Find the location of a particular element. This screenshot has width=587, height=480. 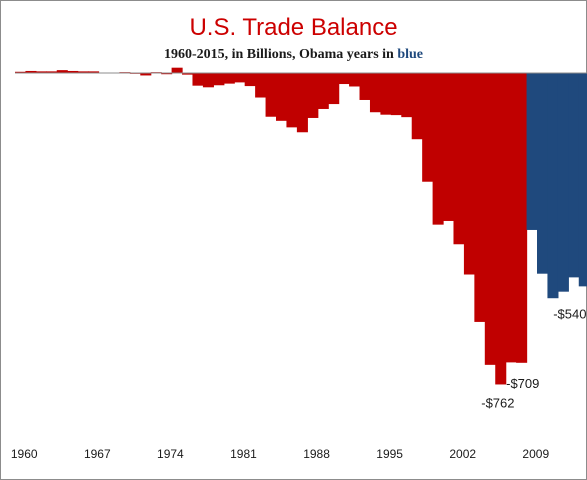

bar-1961 is located at coordinates (31, 71).